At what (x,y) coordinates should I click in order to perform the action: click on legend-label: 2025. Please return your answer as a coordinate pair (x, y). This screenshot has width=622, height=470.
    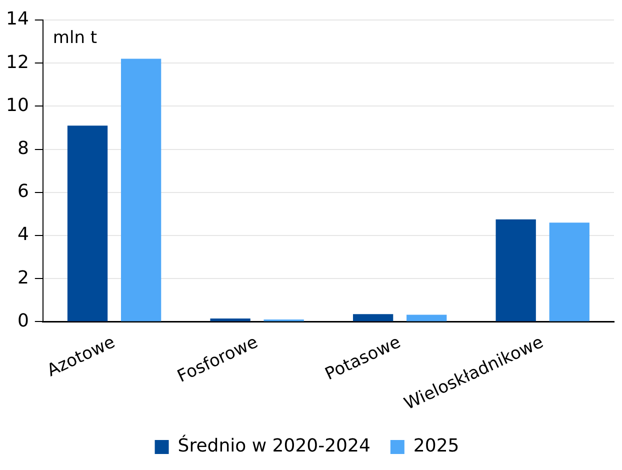
    Looking at the image, I should click on (436, 446).